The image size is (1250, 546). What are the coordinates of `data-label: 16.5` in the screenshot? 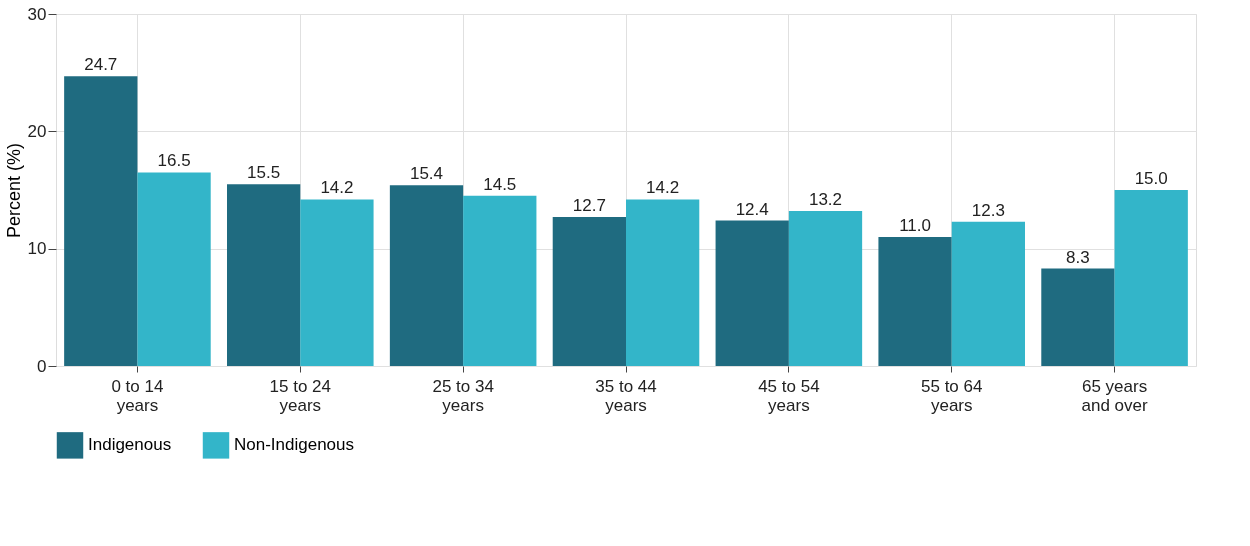 It's located at (174, 161).